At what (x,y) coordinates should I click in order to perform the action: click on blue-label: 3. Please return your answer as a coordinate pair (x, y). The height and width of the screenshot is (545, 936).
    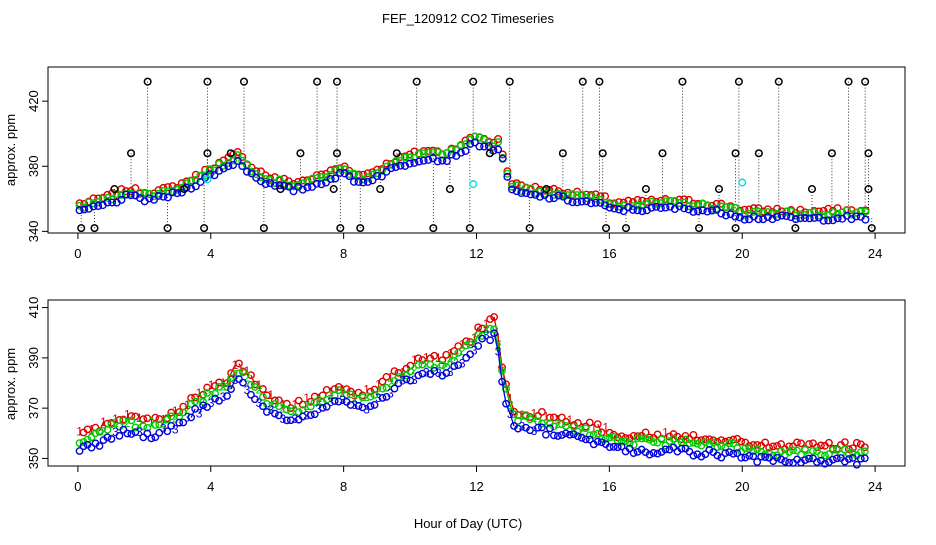
    Looking at the image, I should click on (402, 380).